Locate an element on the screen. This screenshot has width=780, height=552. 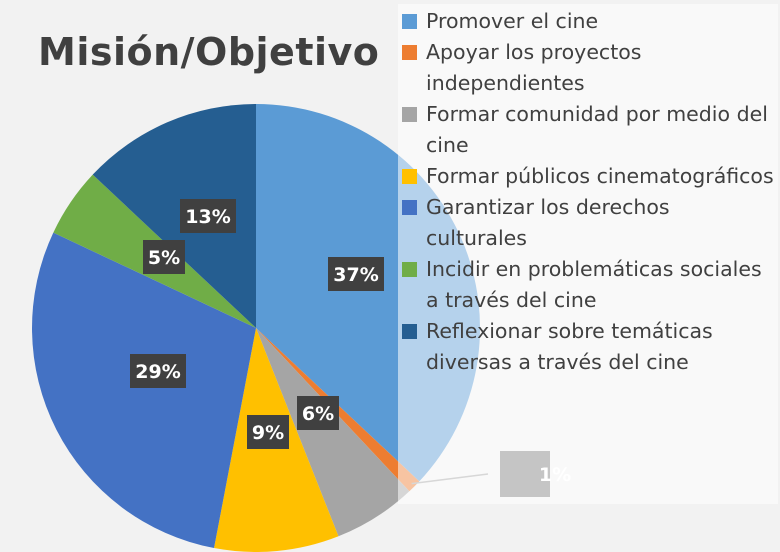
data-label-text: 13% is located at coordinates (207, 217).